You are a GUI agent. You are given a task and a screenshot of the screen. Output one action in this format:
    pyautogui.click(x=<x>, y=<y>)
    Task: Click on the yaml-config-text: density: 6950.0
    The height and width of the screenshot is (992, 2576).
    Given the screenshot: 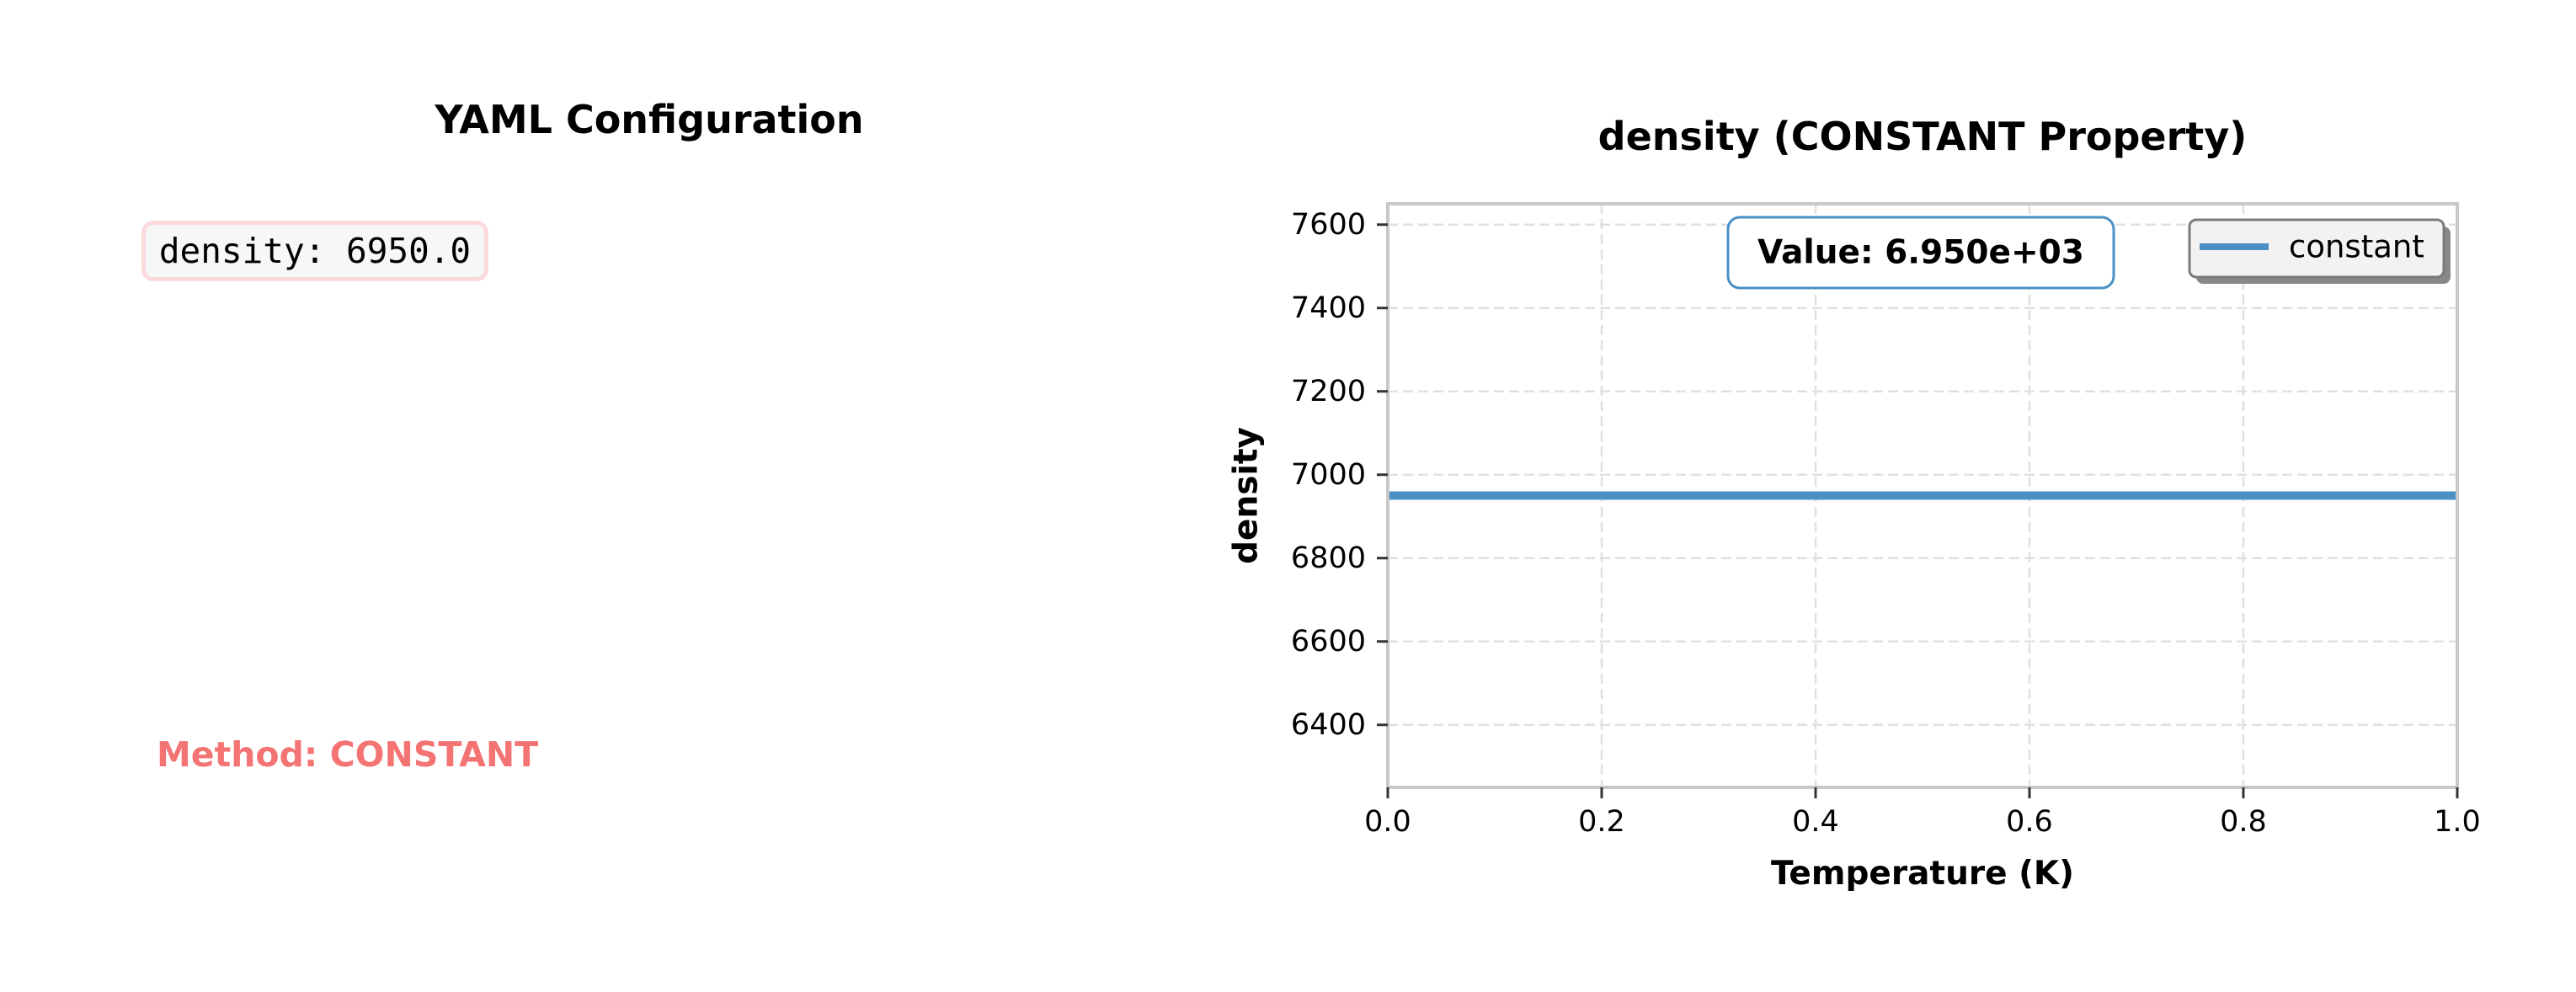 What is the action you would take?
    pyautogui.click(x=315, y=251)
    